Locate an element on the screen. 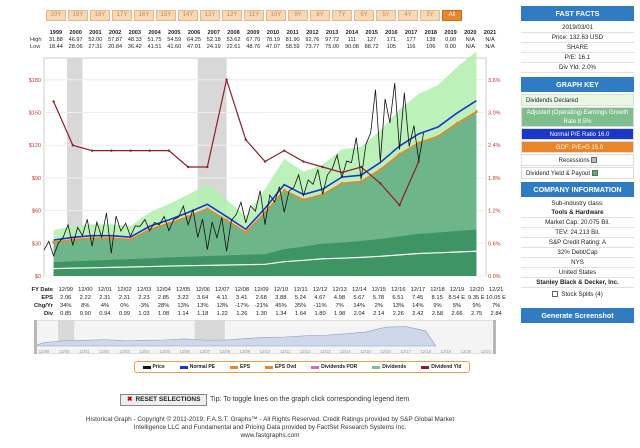 The image size is (640, 448). period-tab: 19Y is located at coordinates (78, 15).